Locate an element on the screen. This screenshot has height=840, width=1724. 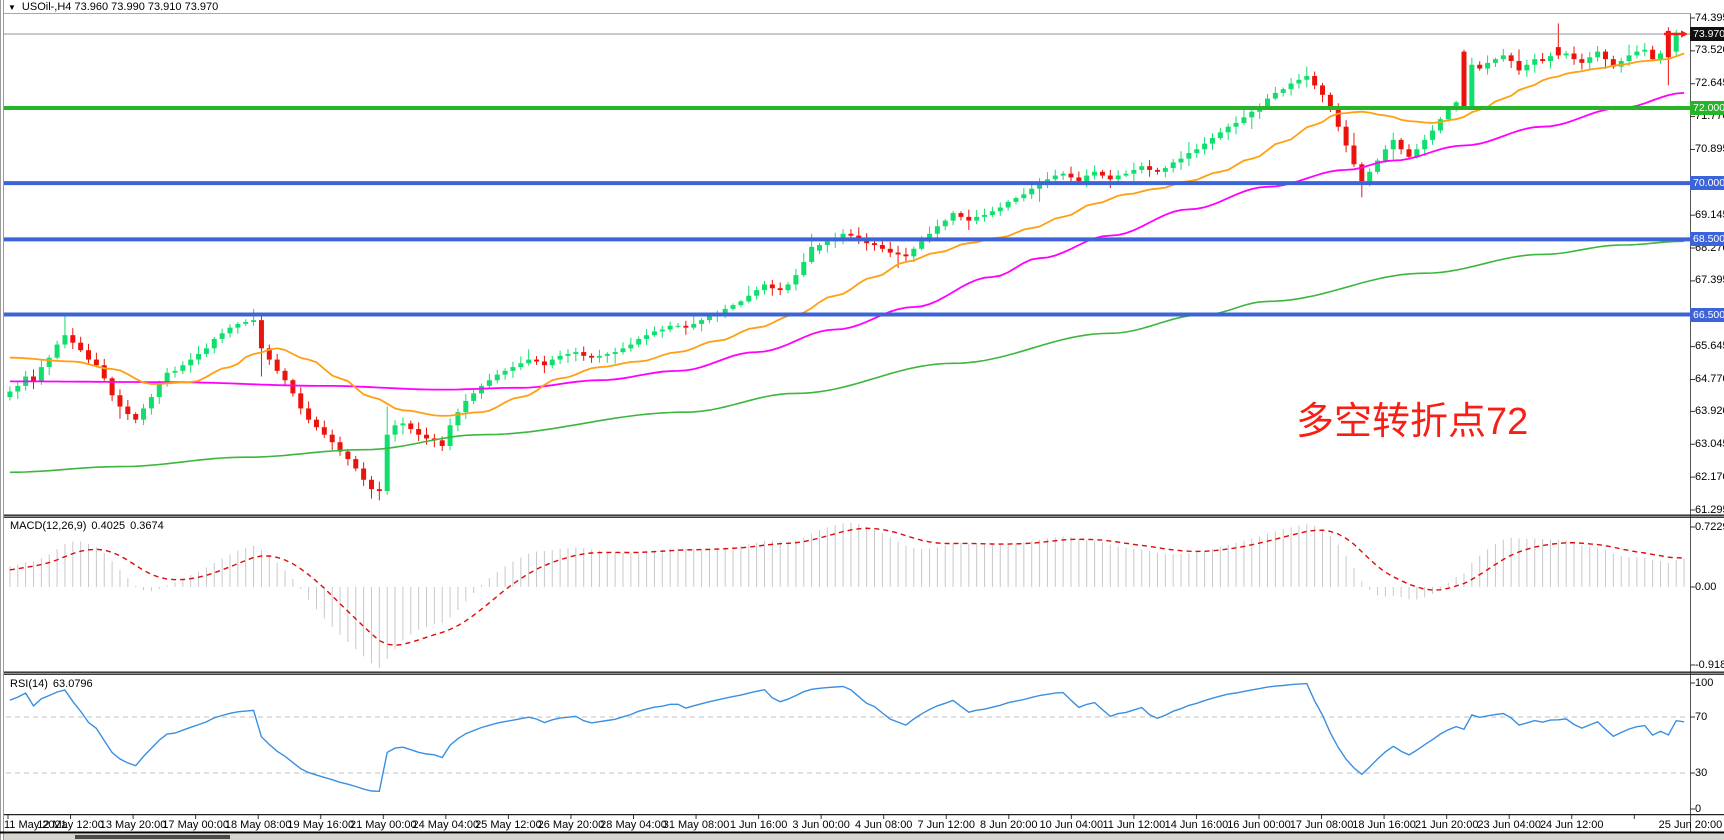
price-axis-label: 61.295 is located at coordinates (1709, 509).